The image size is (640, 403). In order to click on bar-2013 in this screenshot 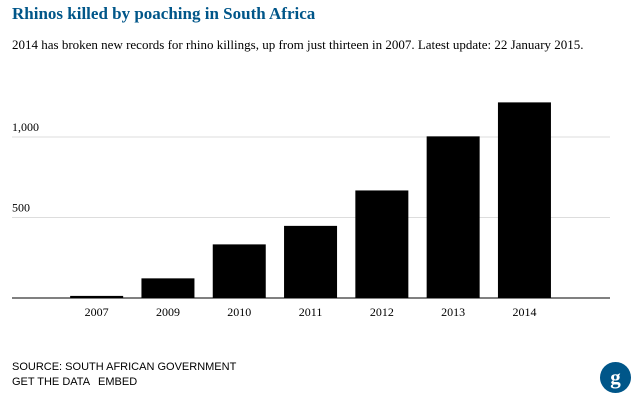, I will do `click(453, 217)`.